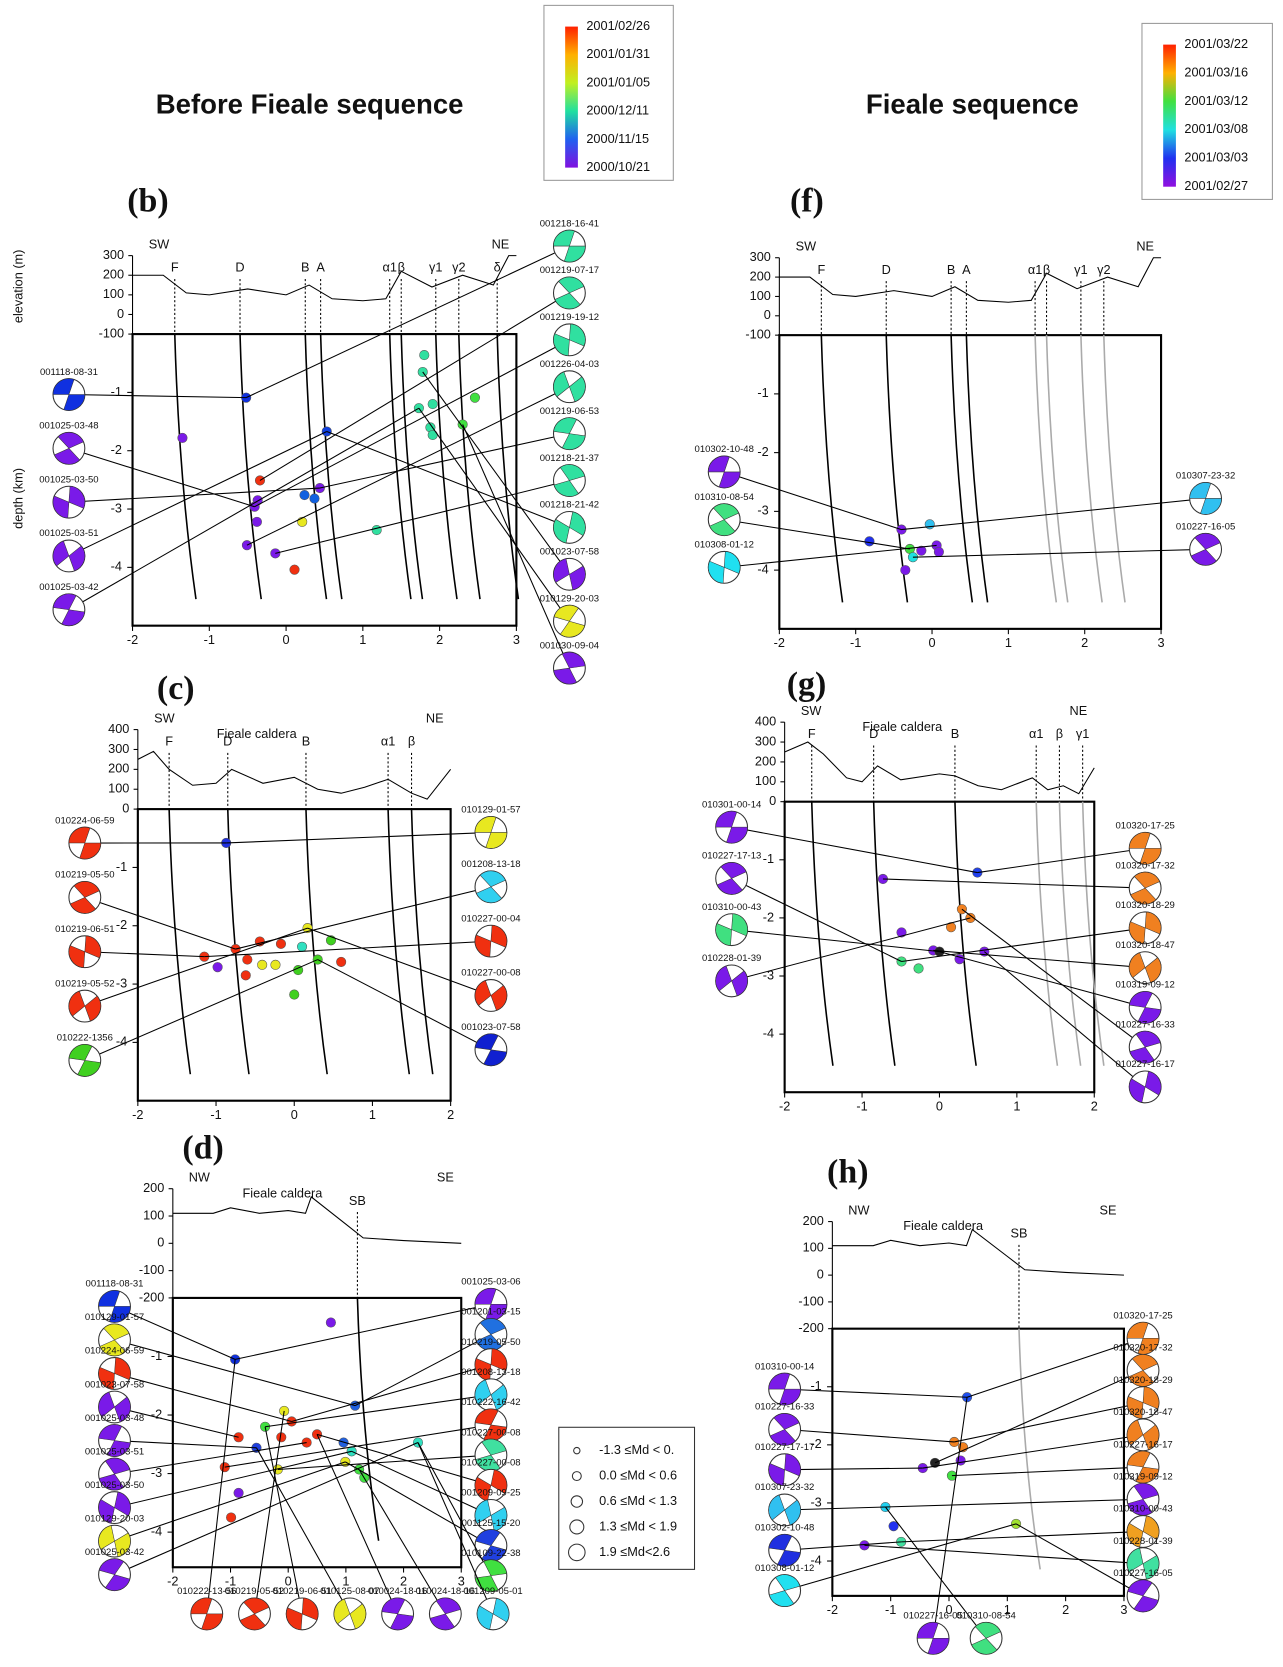 Image resolution: width=1283 pixels, height=1667 pixels. Describe the element at coordinates (450, 1114) in the screenshot. I see `x-tick-label: 2` at that location.